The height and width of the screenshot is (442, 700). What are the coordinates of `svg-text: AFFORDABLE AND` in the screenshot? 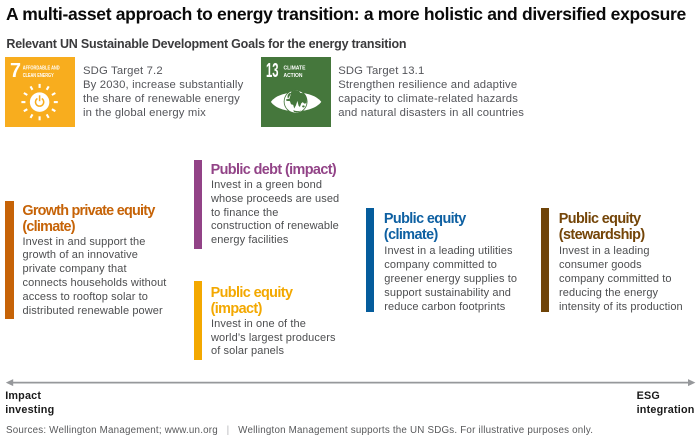 It's located at (41, 68).